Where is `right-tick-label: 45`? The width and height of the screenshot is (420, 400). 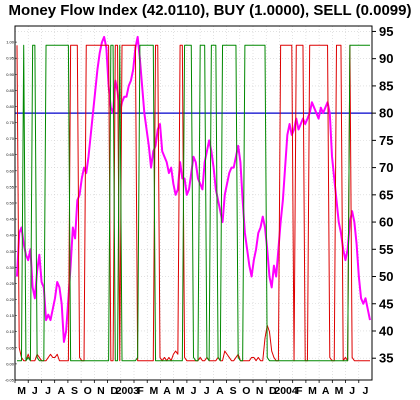 right-tick-label: 45 is located at coordinates (386, 303).